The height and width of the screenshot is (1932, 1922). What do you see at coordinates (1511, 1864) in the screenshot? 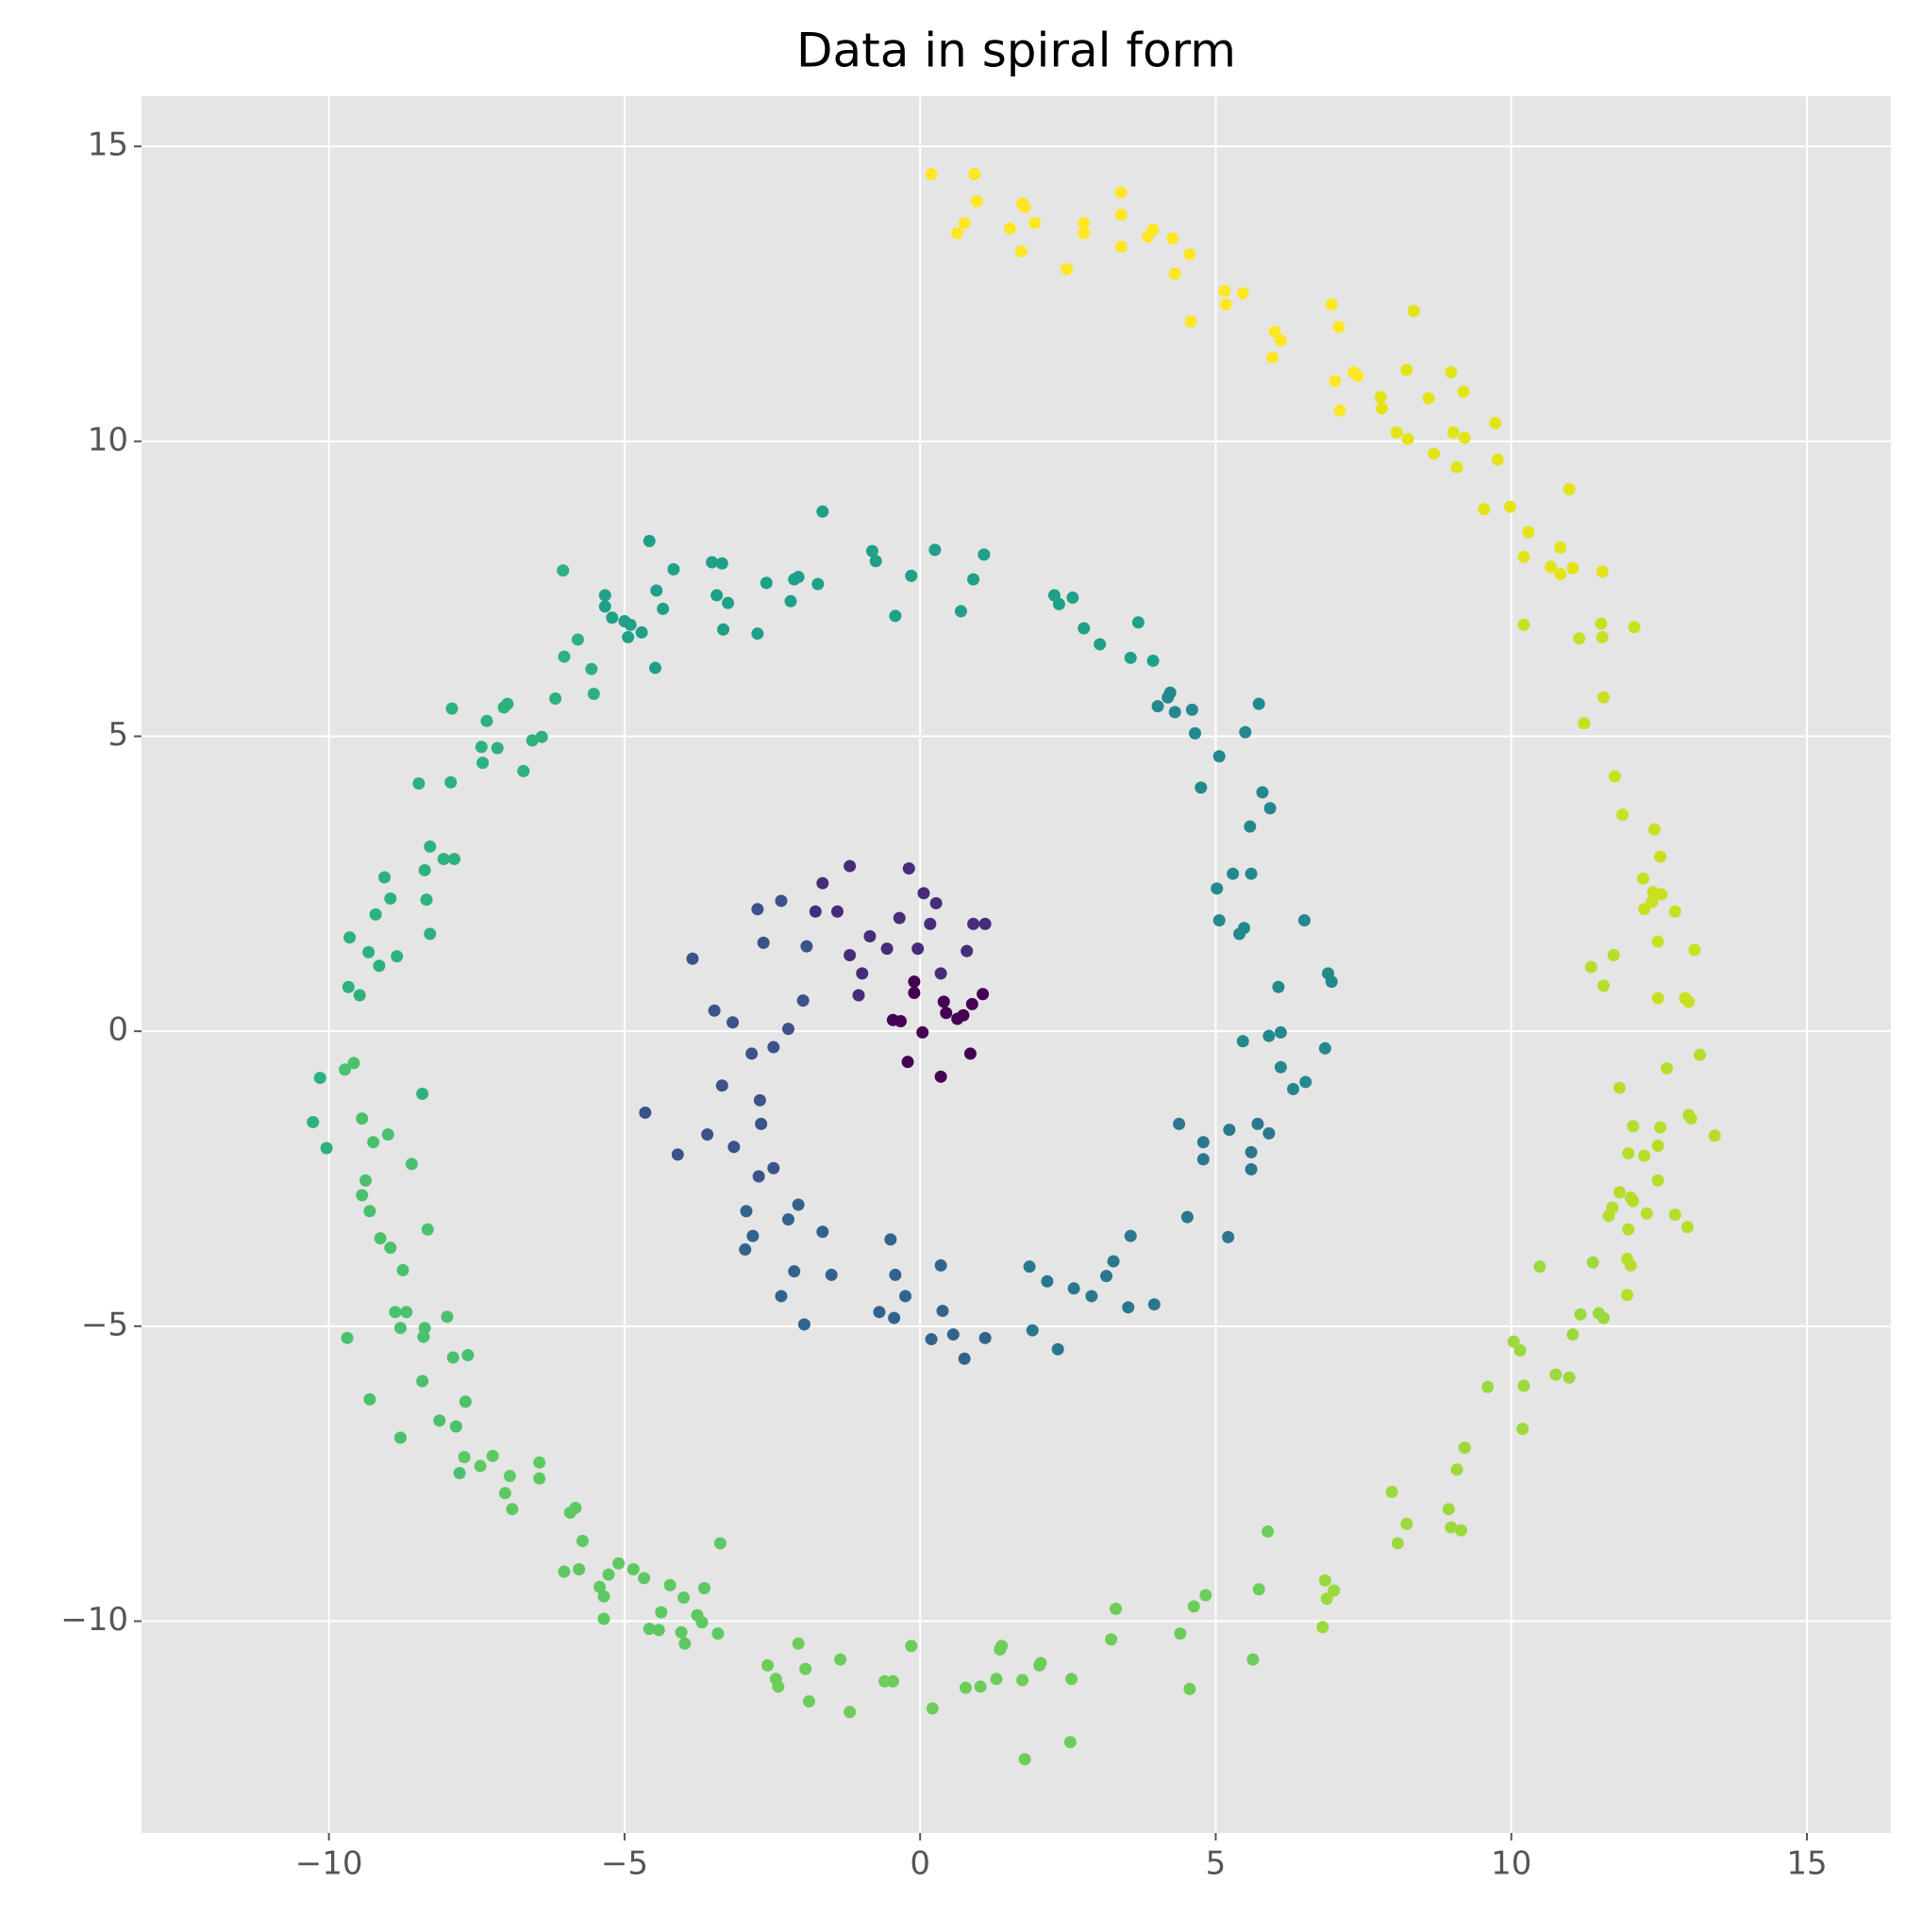
I see `x-tick-label: 10` at bounding box center [1511, 1864].